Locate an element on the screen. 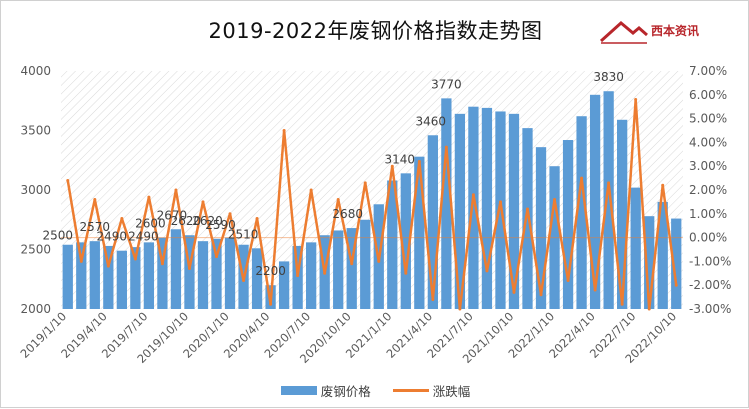  bar-2022/4/10 is located at coordinates (595, 201).